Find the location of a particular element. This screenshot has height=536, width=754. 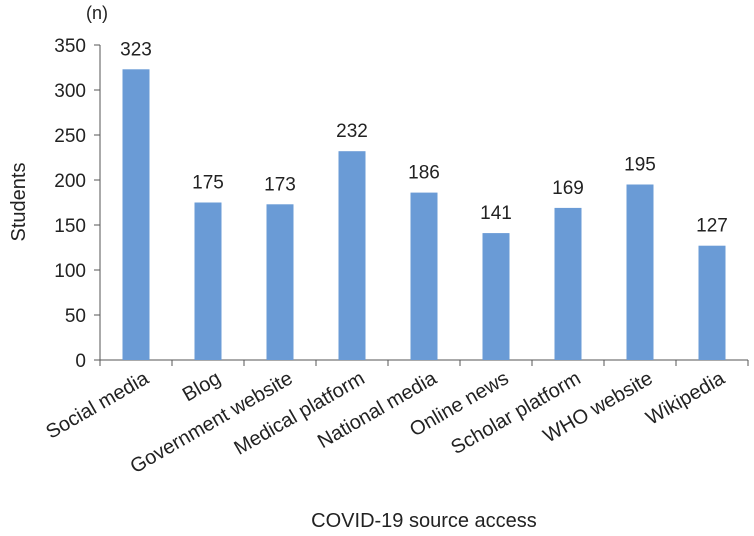

y-tick-label: 50 is located at coordinates (75, 316).